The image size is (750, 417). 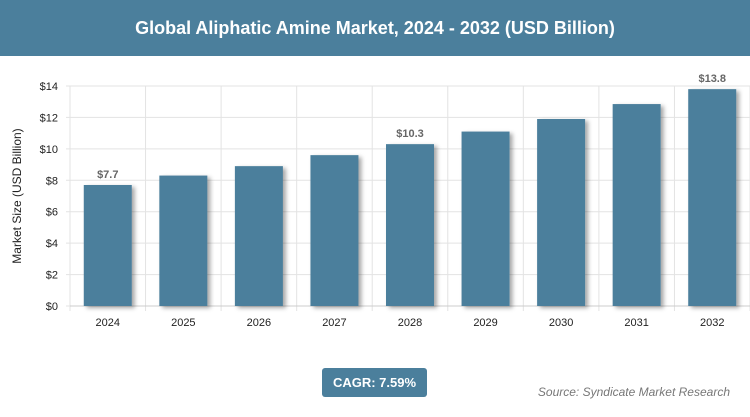 I want to click on source-note: Source: Syndicate Market Research, so click(x=633, y=392).